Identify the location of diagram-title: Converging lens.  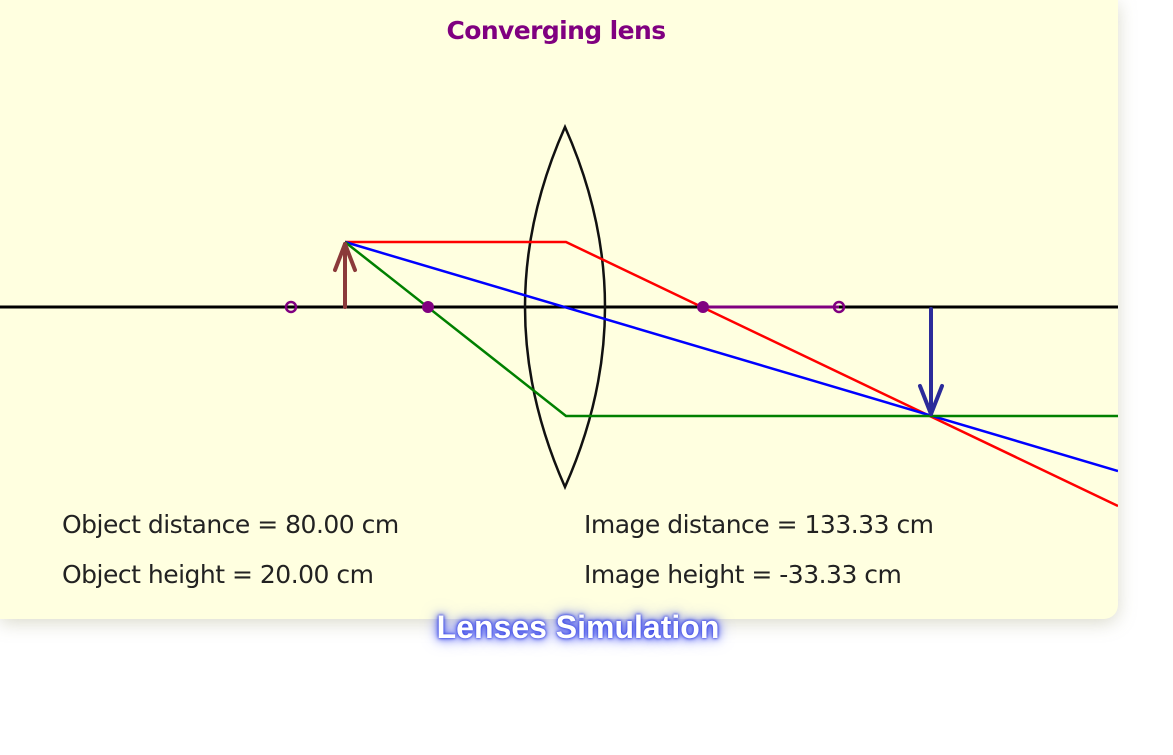
(556, 30).